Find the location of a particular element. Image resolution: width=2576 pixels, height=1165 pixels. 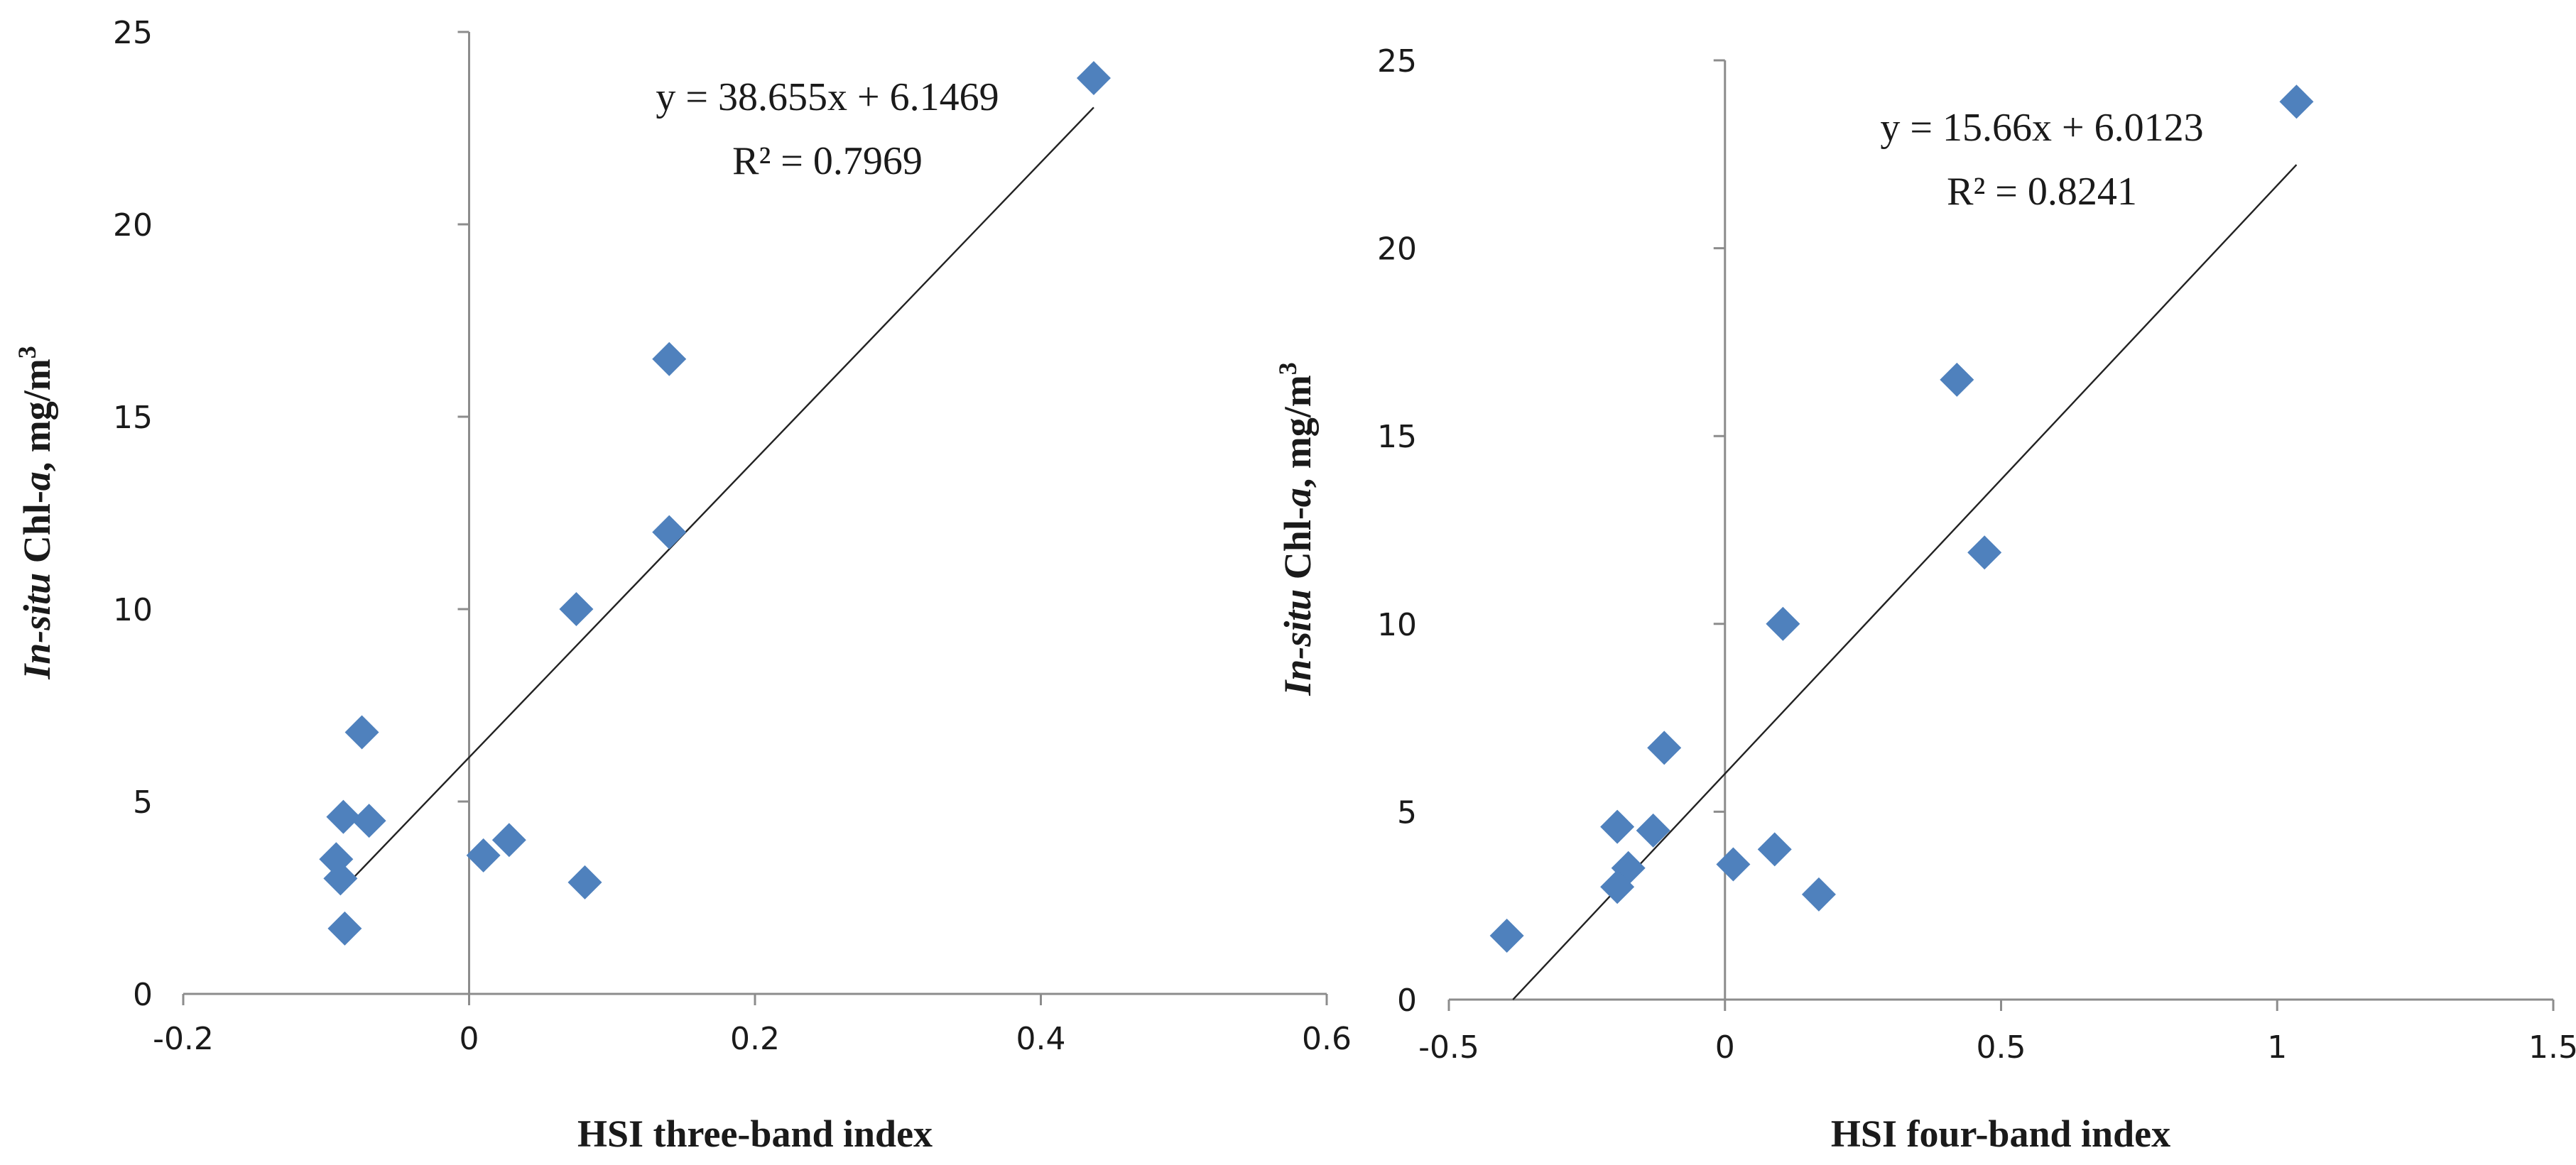

r-squared-label: R² = 0.7969 is located at coordinates (827, 161).